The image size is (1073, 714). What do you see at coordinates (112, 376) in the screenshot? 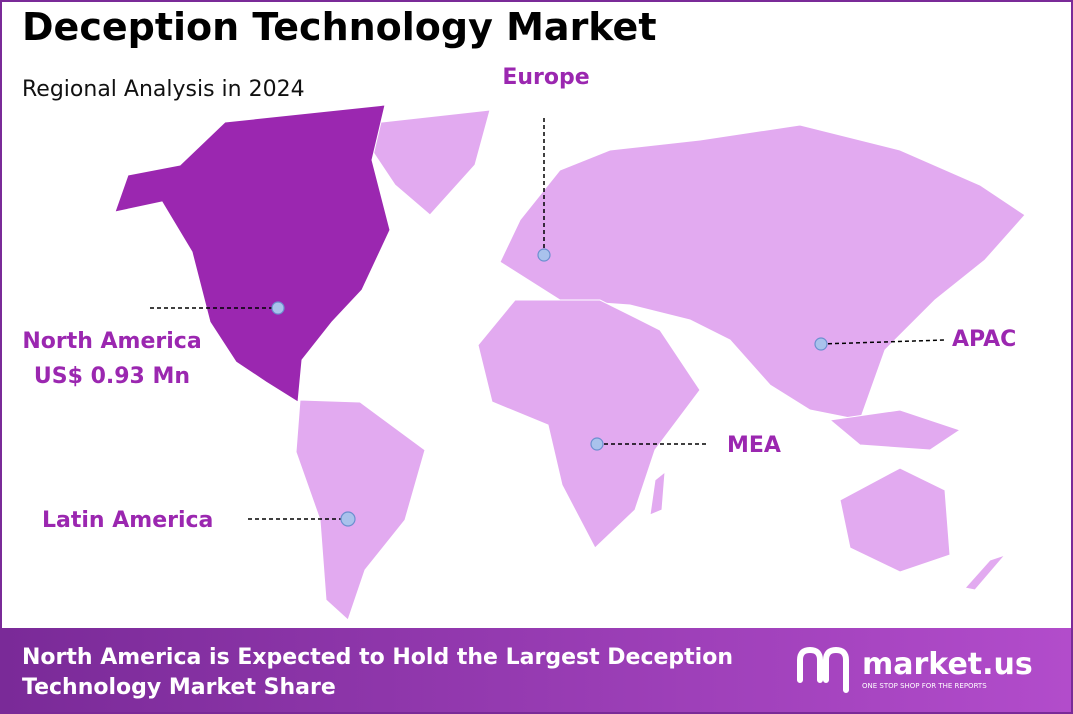
I see `region-value: US$ 0.93 Mn` at bounding box center [112, 376].